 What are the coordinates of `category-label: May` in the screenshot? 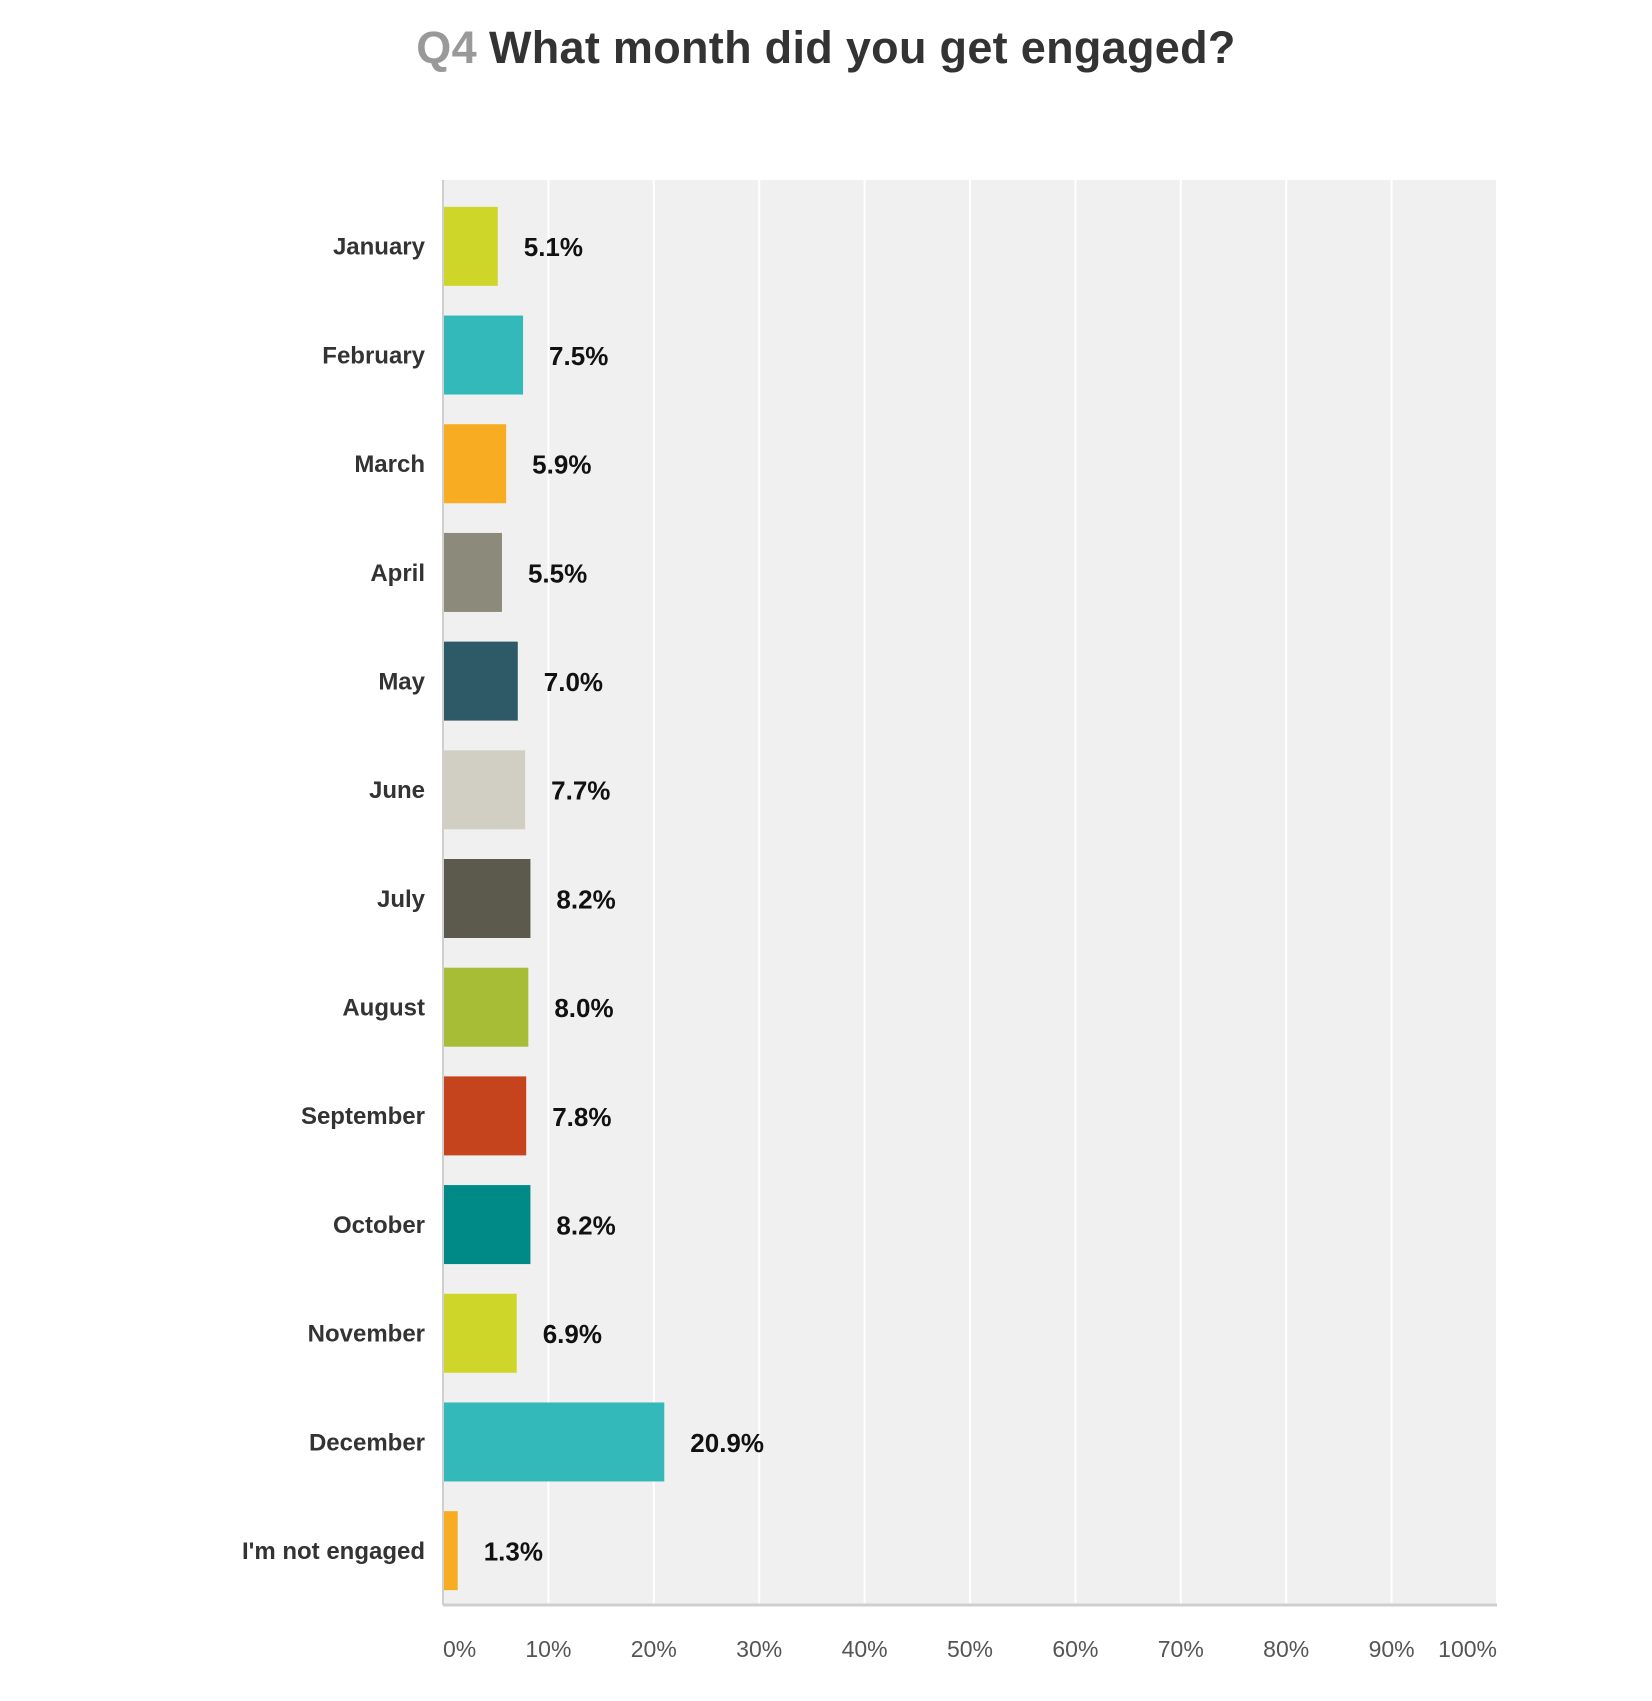 It's located at (401, 681).